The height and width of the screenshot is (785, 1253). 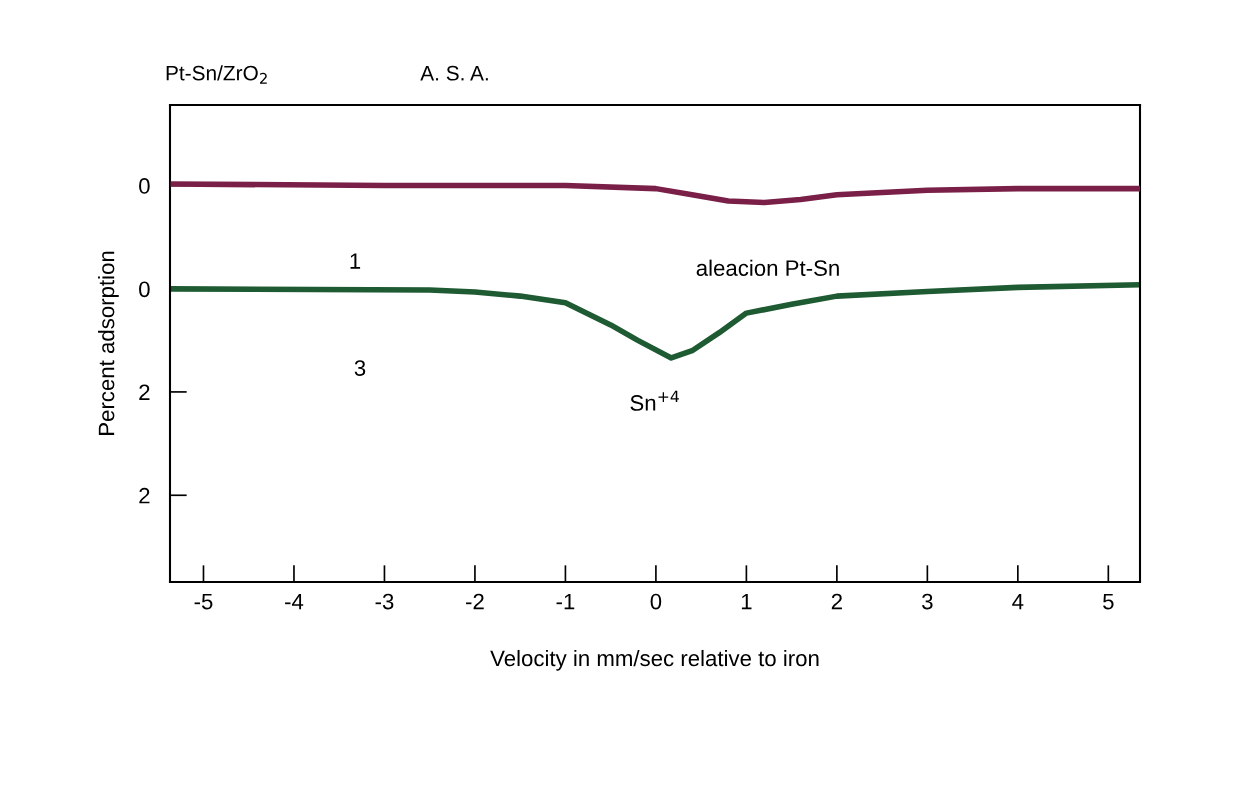 I want to click on x-tick-label: 2, so click(x=836, y=601).